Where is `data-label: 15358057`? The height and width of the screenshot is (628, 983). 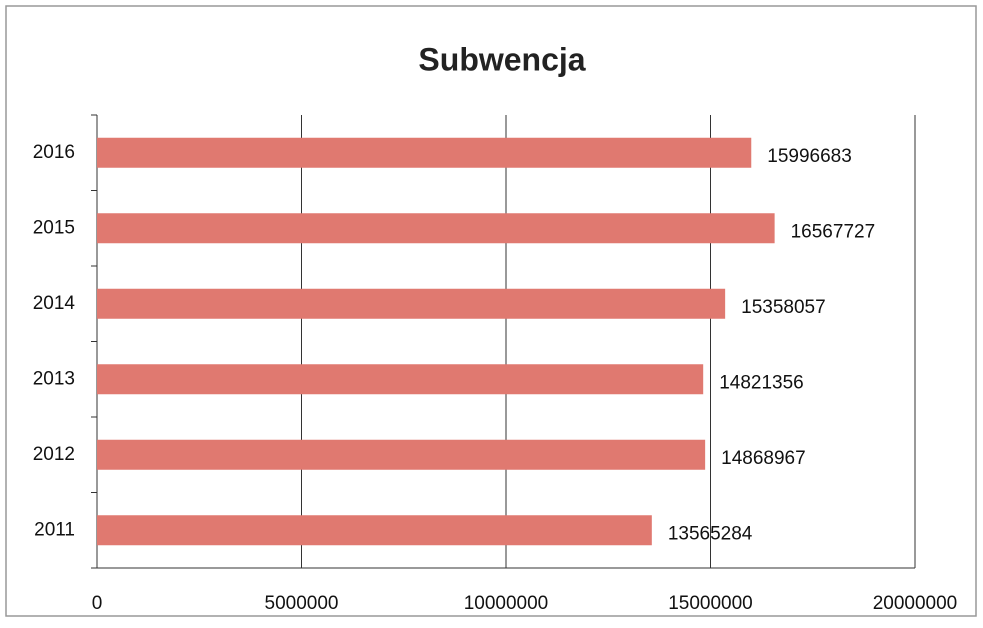
data-label: 15358057 is located at coordinates (783, 307).